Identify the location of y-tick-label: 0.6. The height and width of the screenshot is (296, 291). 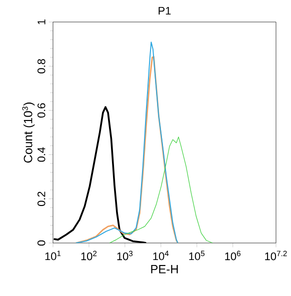
(41, 110).